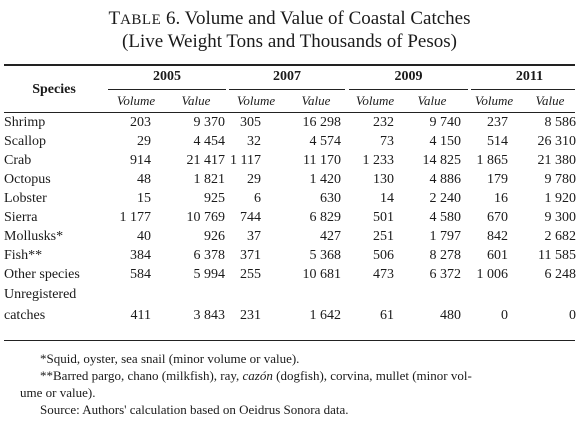 This screenshot has width=579, height=427. What do you see at coordinates (450, 315) in the screenshot?
I see `table-cell: 480` at bounding box center [450, 315].